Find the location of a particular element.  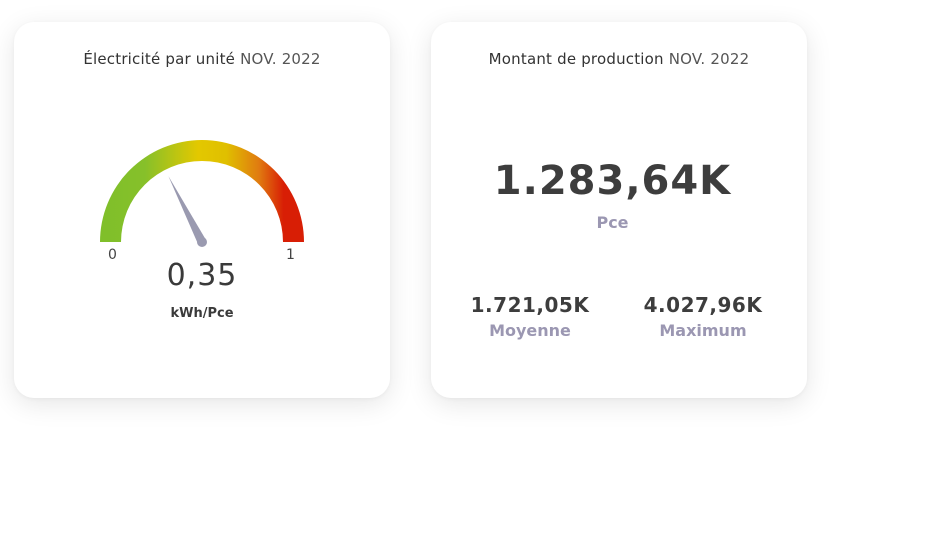

production-main-value: 1.283,64K is located at coordinates (612, 181).